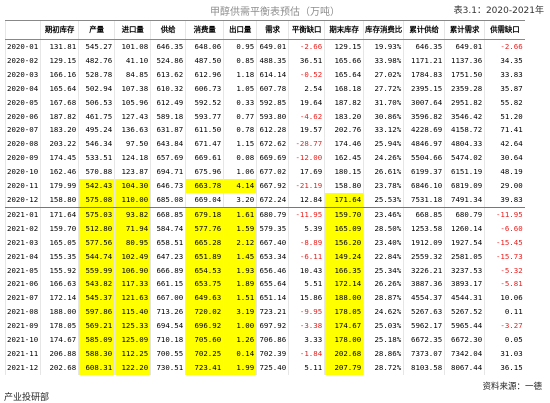 The image size is (550, 403). Describe the element at coordinates (464, 270) in the screenshot. I see `table-cell: 3237.53` at that location.